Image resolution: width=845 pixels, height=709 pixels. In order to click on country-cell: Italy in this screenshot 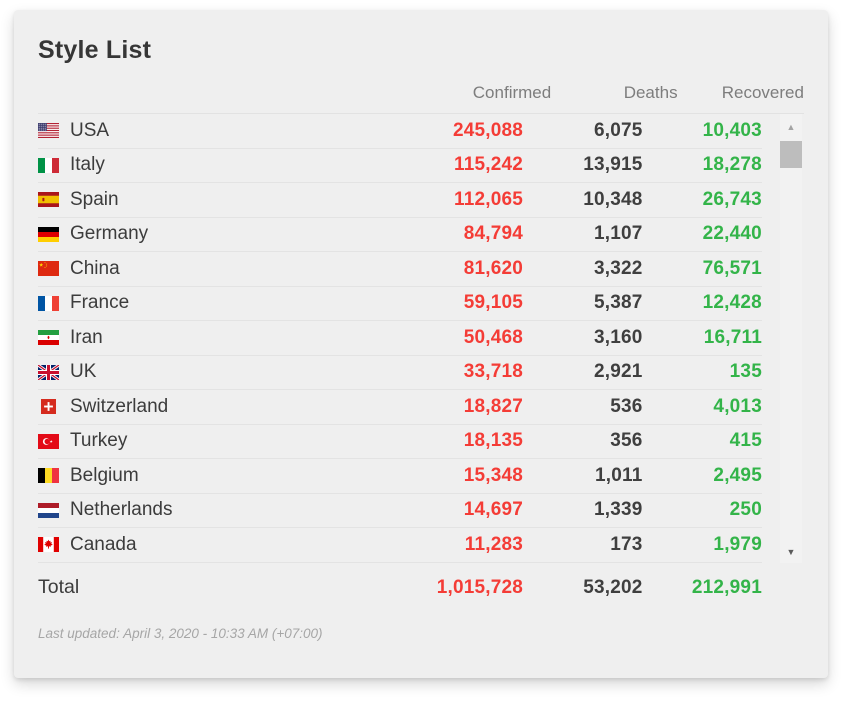, I will do `click(183, 165)`.